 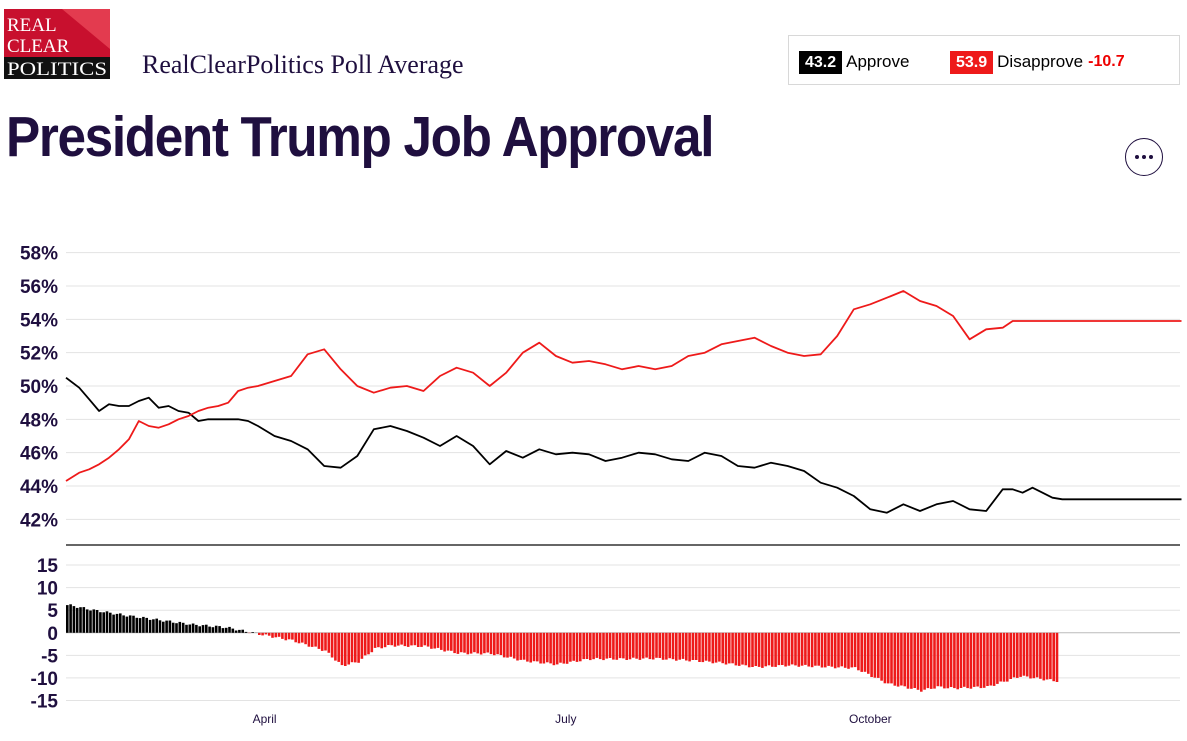 I want to click on logo-line-2: CLEAR, so click(x=38, y=46).